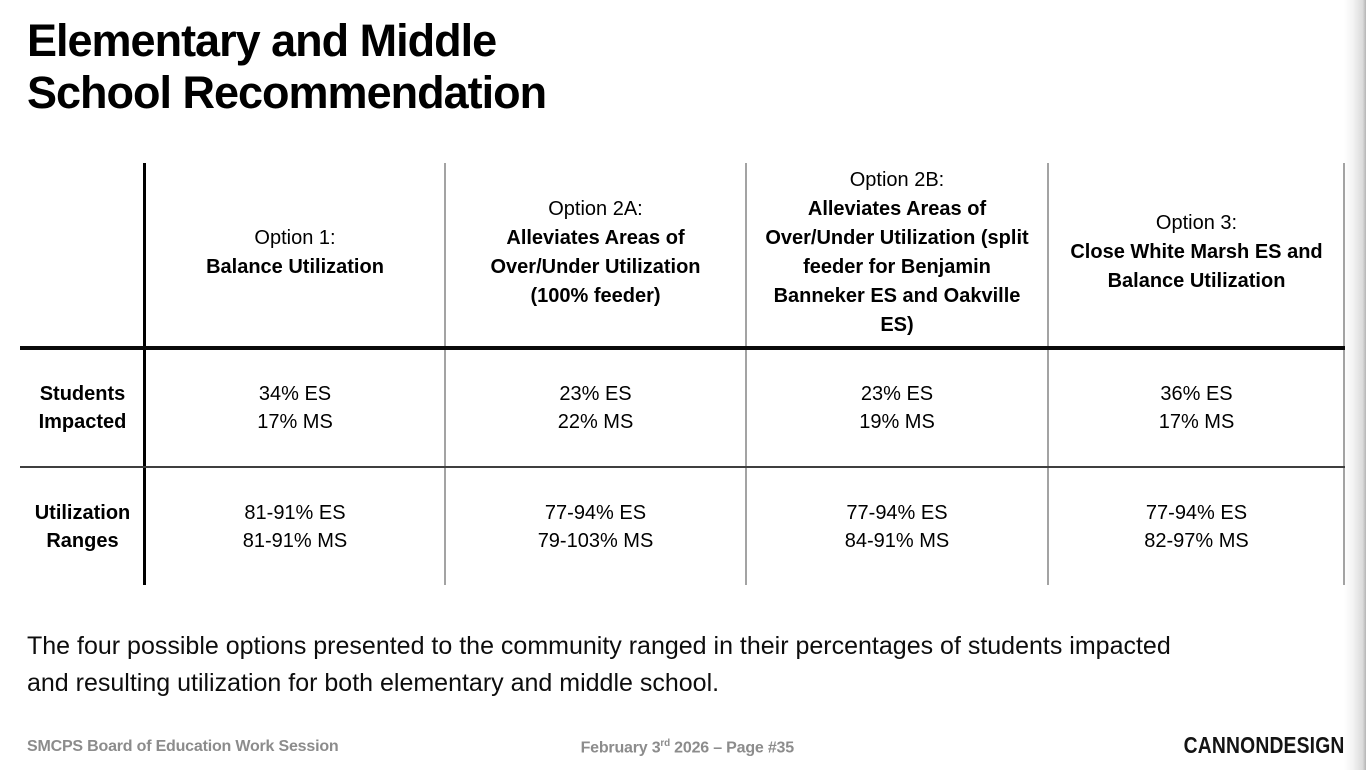  What do you see at coordinates (82, 408) in the screenshot?
I see `row-label-students-impacted: Students Impacted` at bounding box center [82, 408].